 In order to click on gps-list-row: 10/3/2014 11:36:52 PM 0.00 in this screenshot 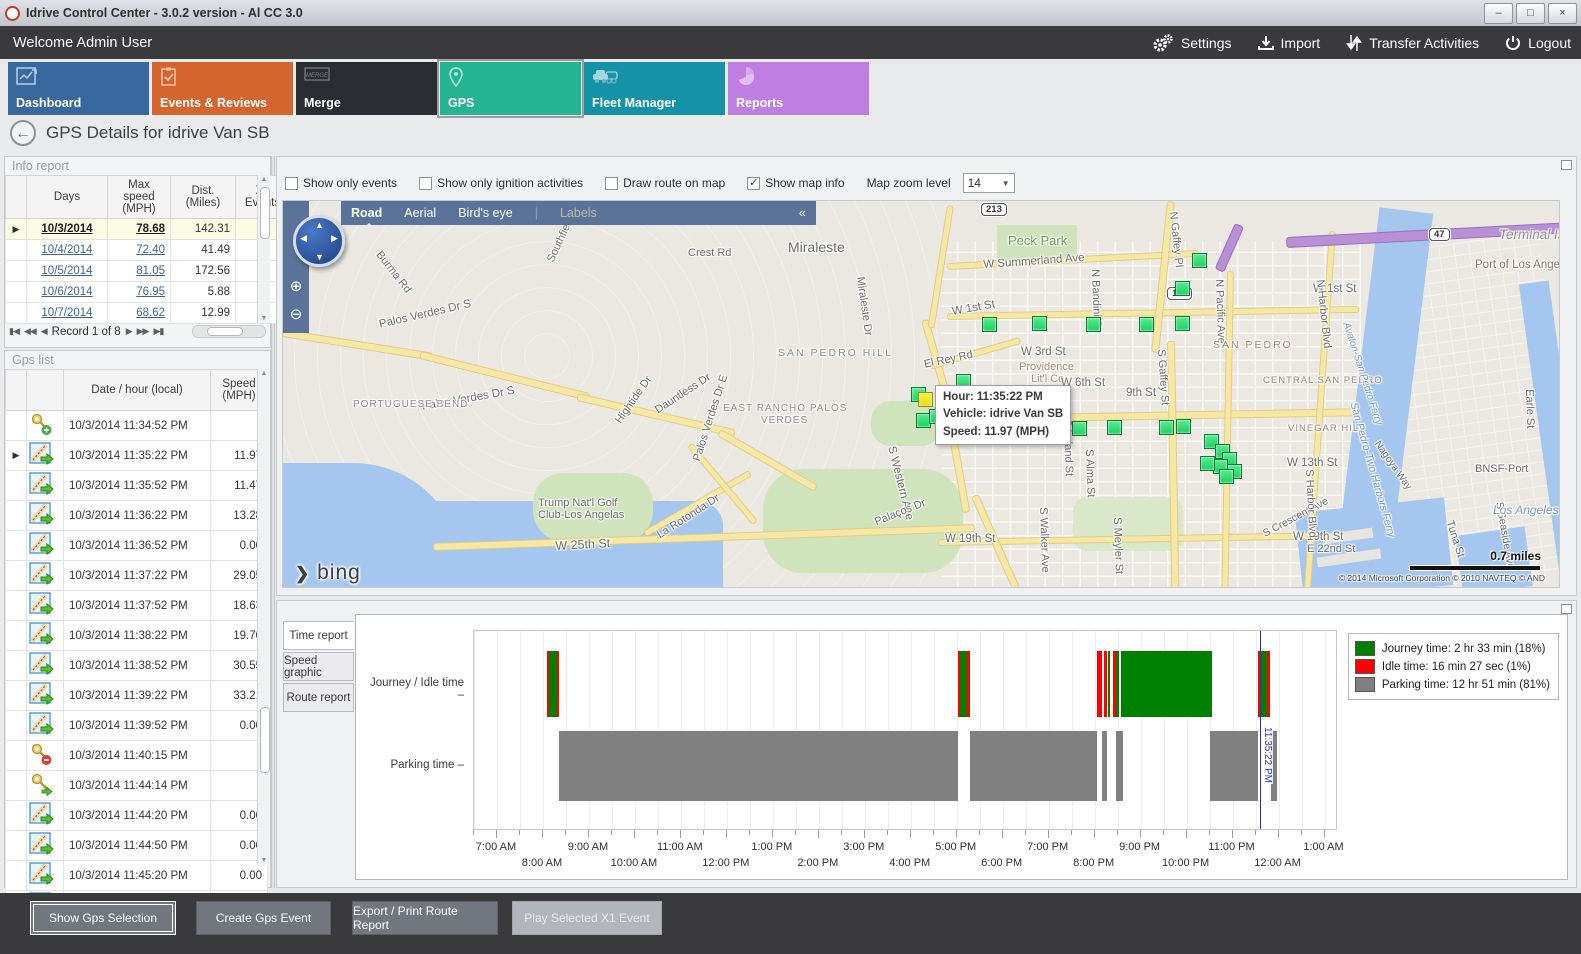, I will do `click(136, 545)`.